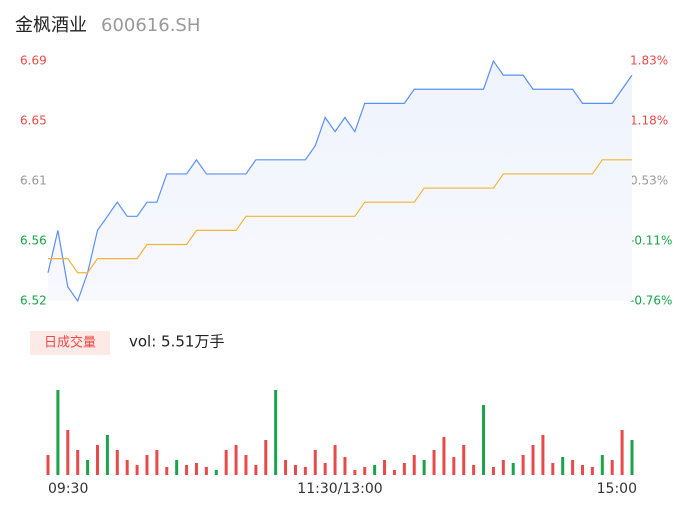 Image resolution: width=686 pixels, height=524 pixels. Describe the element at coordinates (649, 181) in the screenshot. I see `y2-tick-label: 0.53%` at that location.